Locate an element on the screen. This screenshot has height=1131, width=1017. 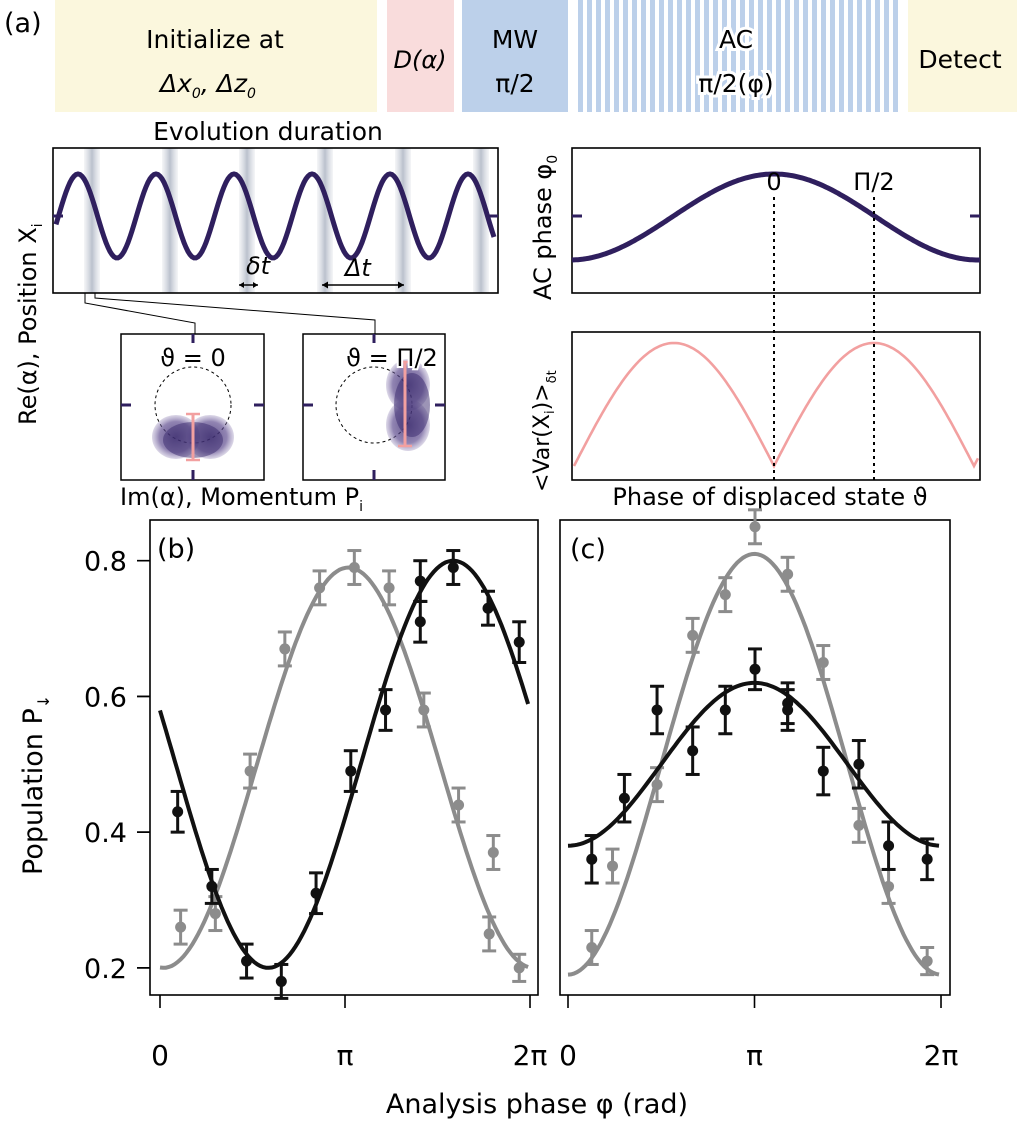
variance-ylabel-mid: i is located at coordinates (550, 412).